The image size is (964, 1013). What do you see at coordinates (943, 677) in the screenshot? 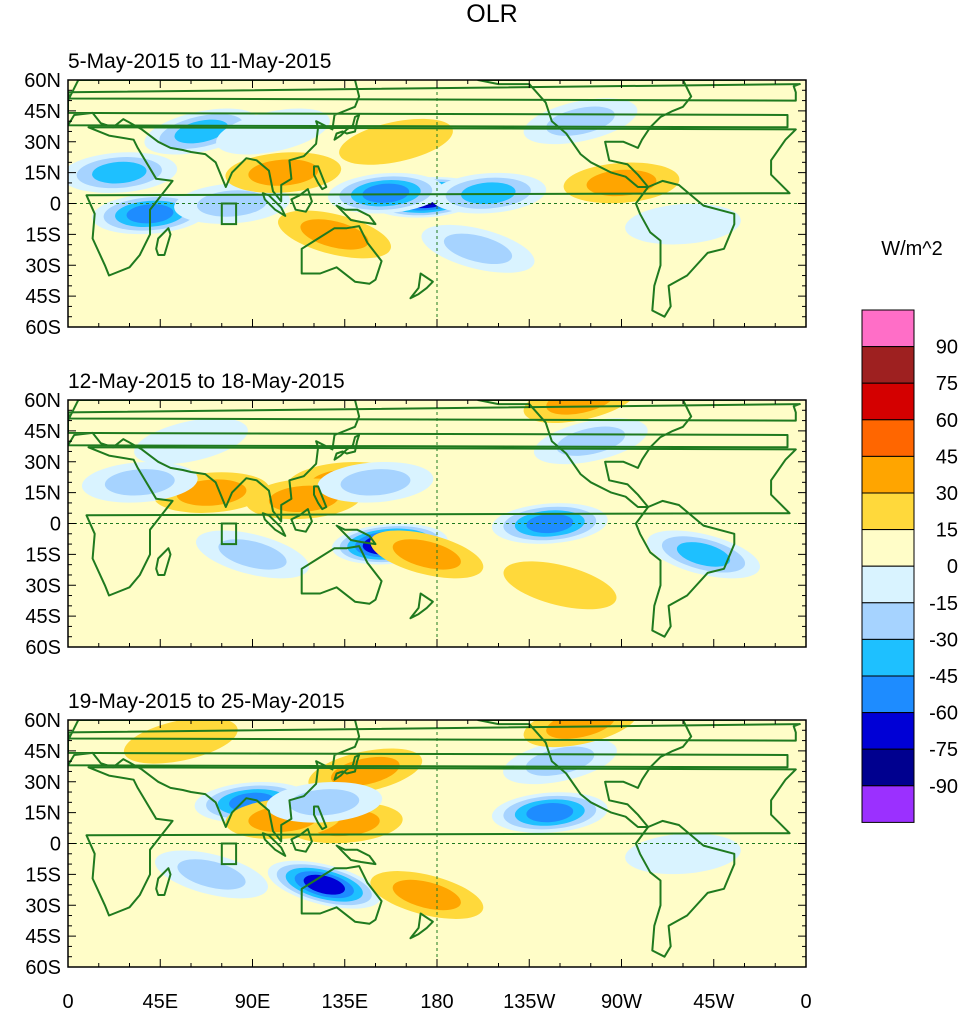
I see `colorbar-label: -45` at bounding box center [943, 677].